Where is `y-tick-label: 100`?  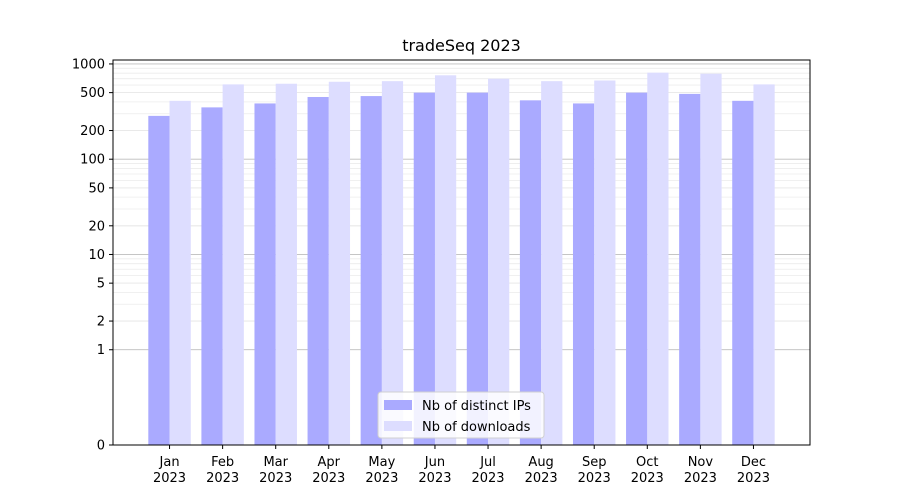 y-tick-label: 100 is located at coordinates (92, 160).